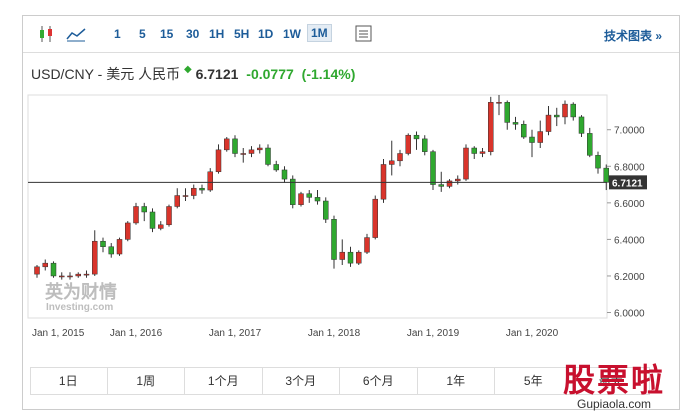 This screenshot has width=682, height=416. Describe the element at coordinates (433, 333) in the screenshot. I see `x-tick-label: Jan 1, 2019` at that location.